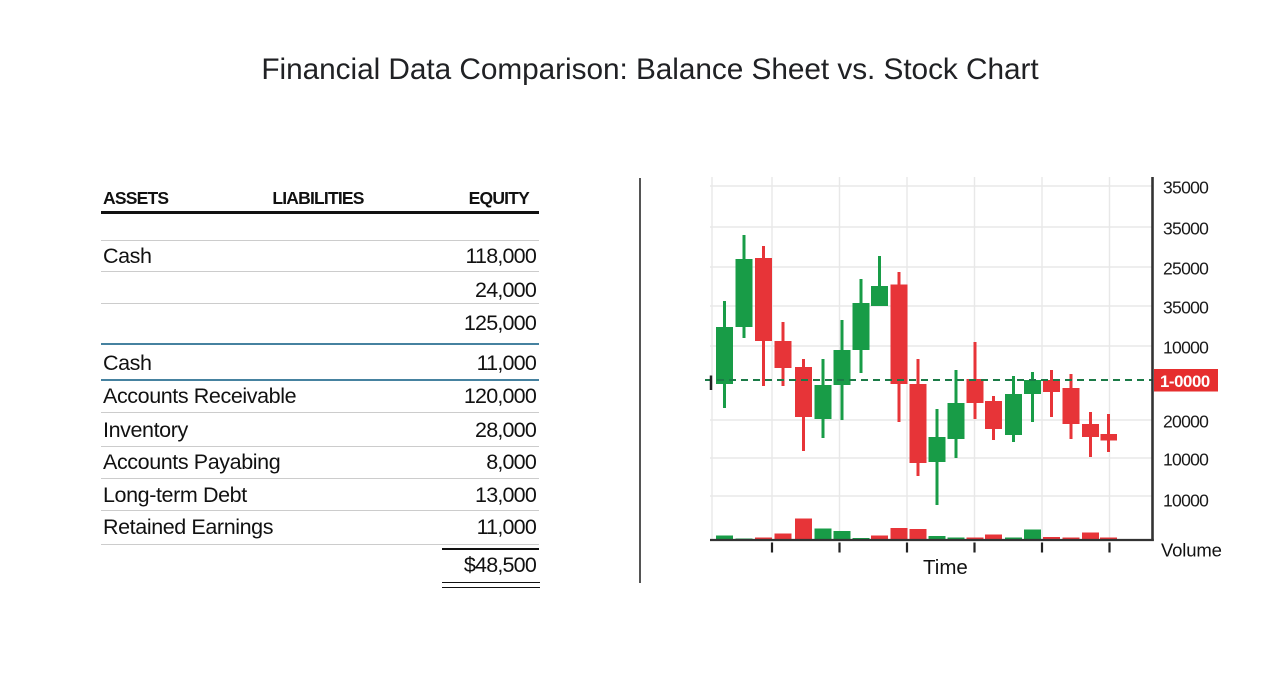  I want to click on svg-text: 25000, so click(1186, 268).